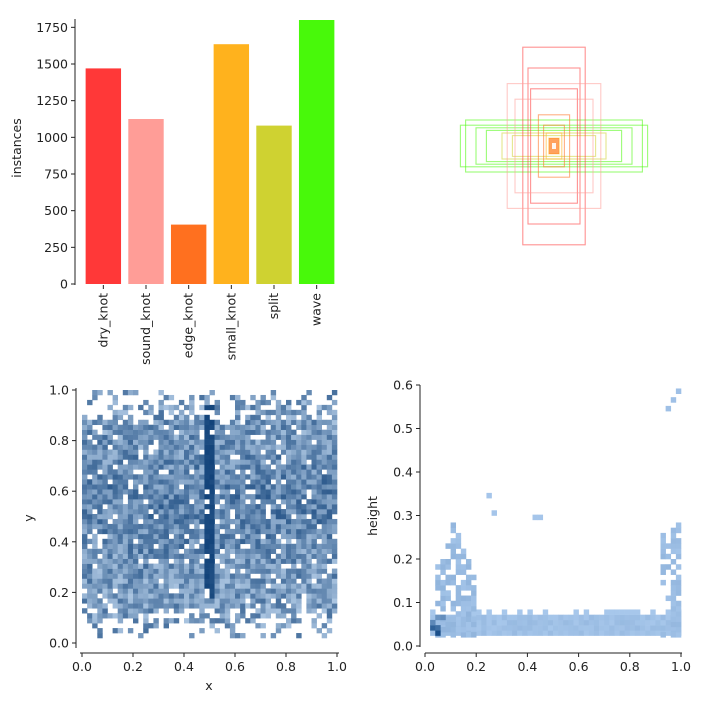  Describe the element at coordinates (56, 247) in the screenshot. I see `y-tick-label: 250` at that location.